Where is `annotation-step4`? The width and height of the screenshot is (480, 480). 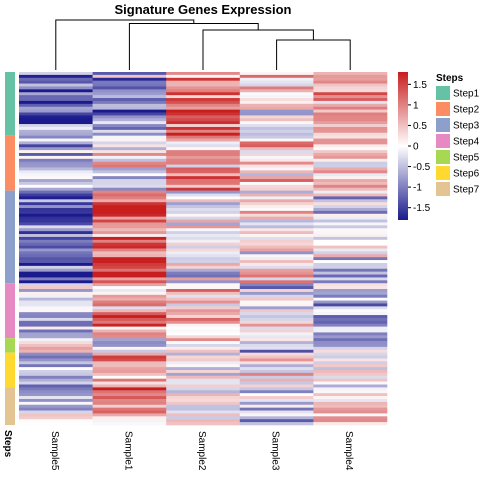 annotation-step4 is located at coordinates (10, 311).